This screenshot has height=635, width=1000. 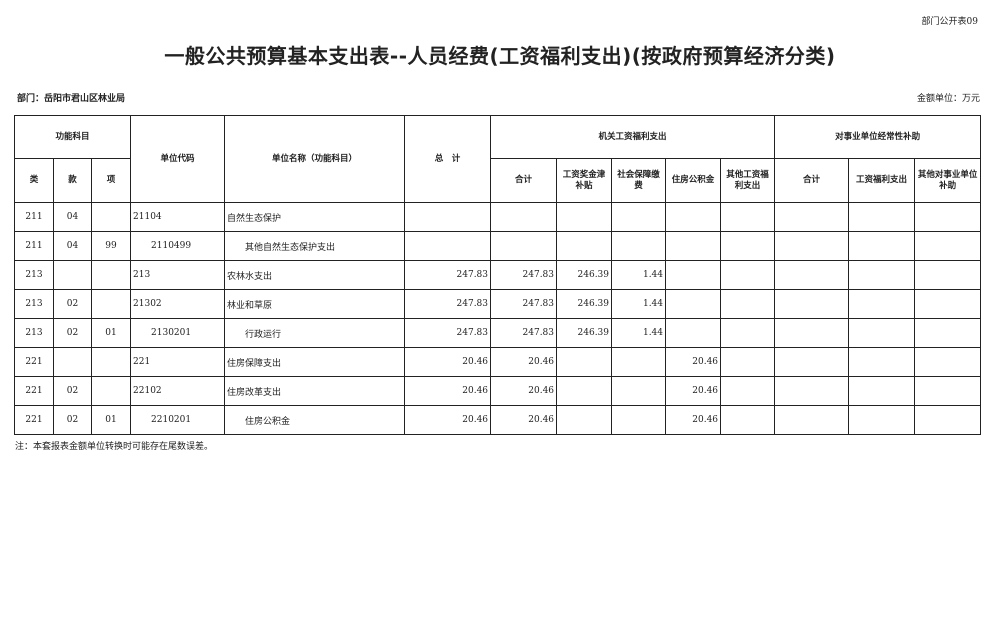 What do you see at coordinates (72, 137) in the screenshot?
I see `header-func-subject: 功能科目` at bounding box center [72, 137].